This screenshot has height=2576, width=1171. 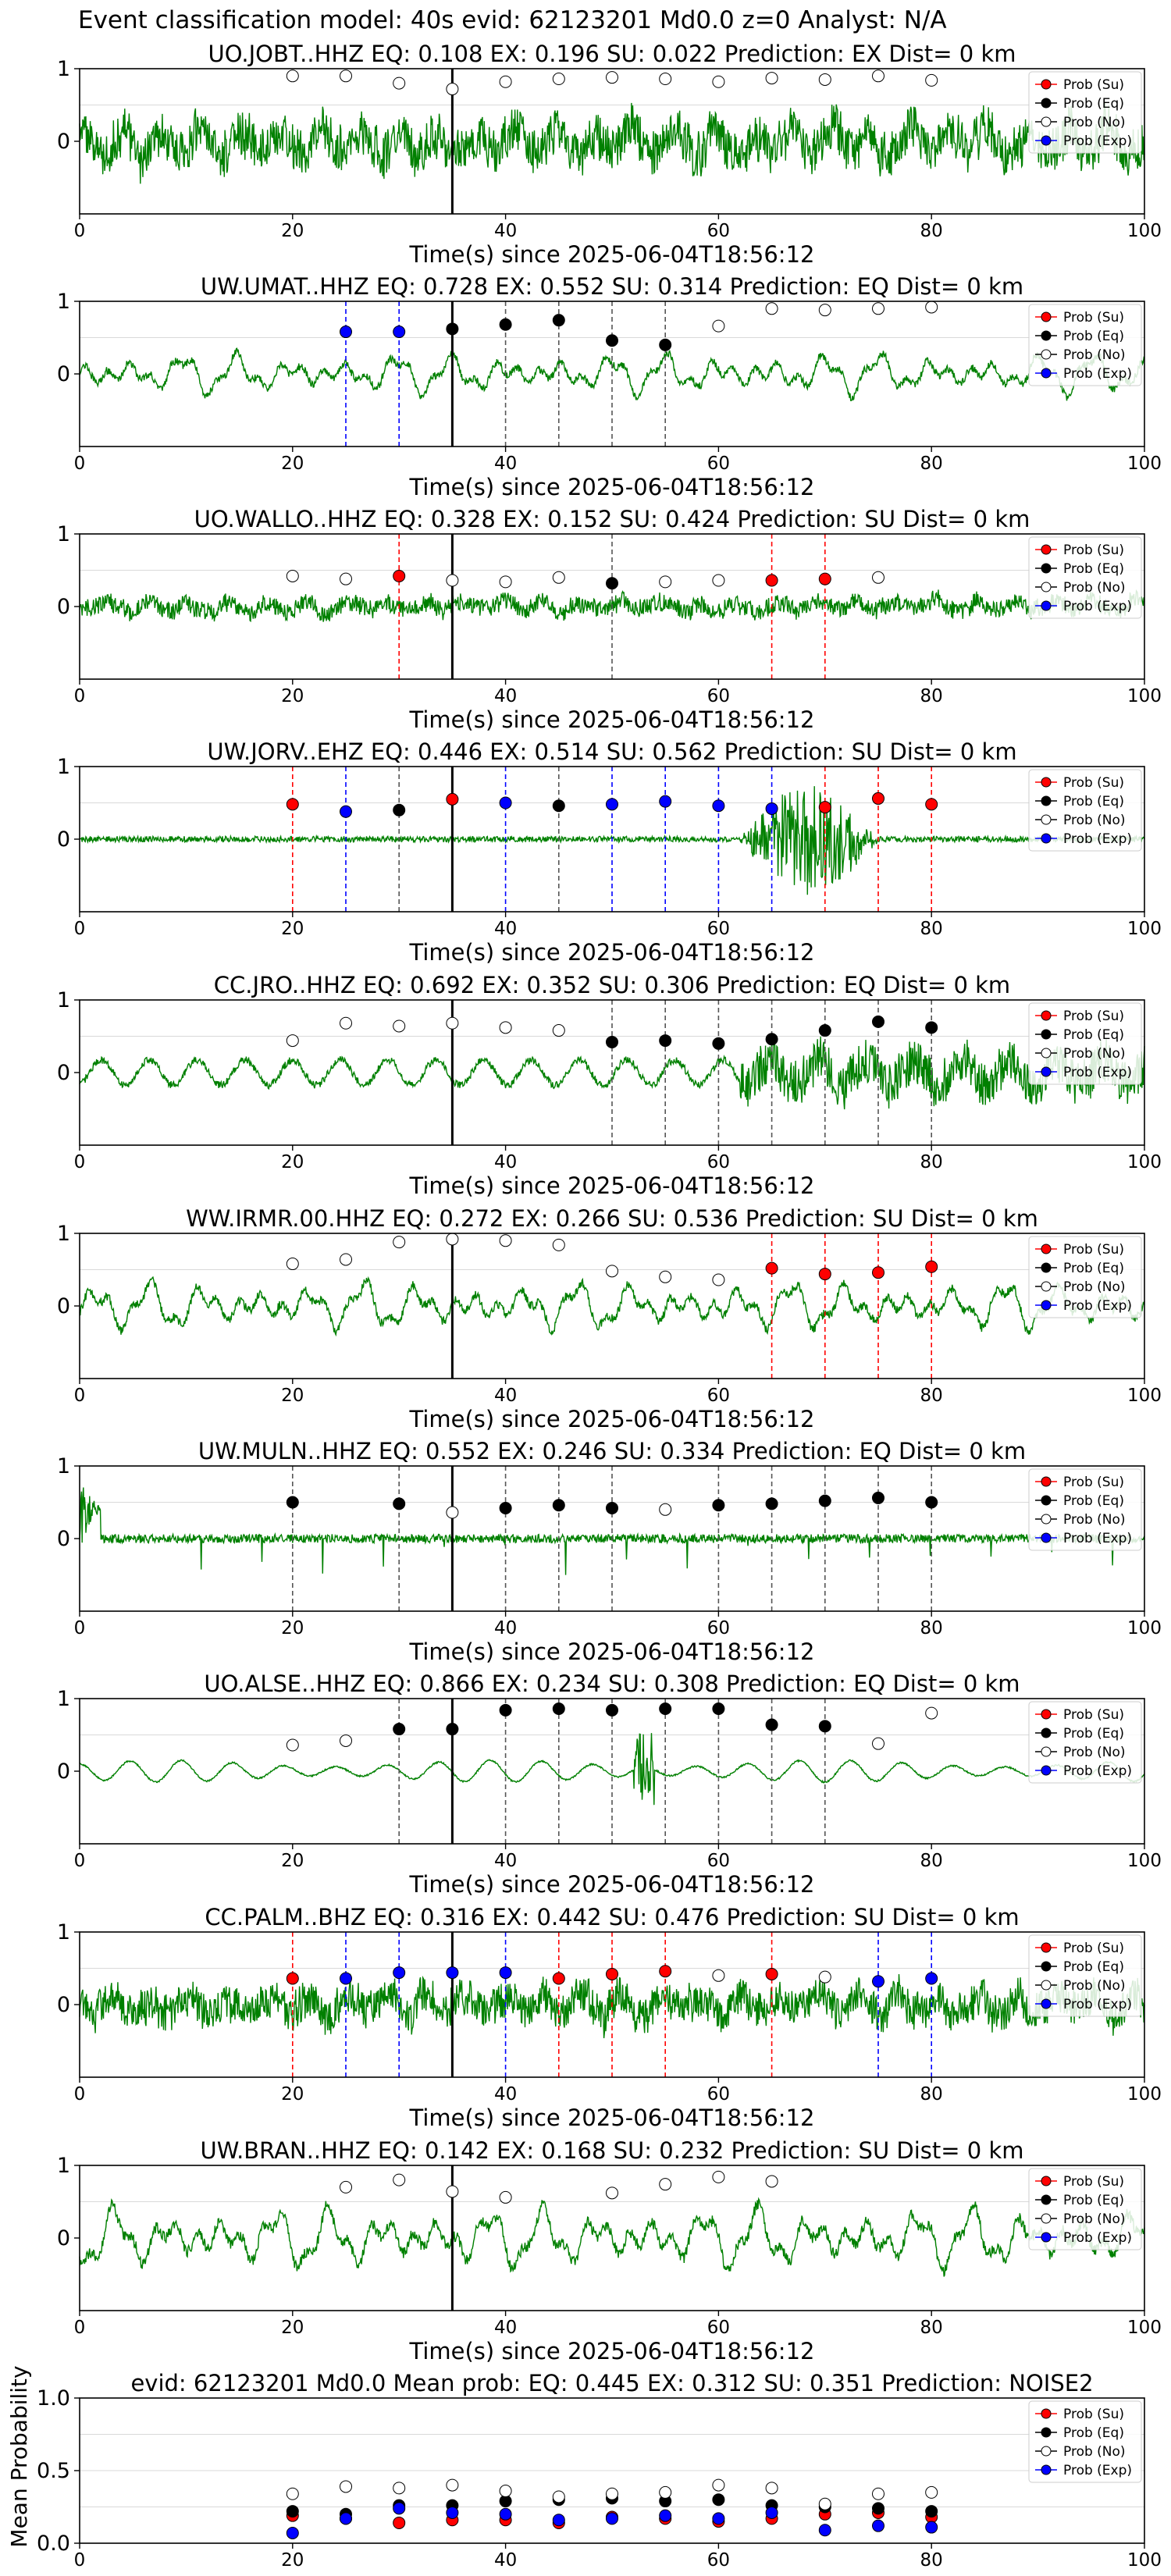 What do you see at coordinates (1093, 1948) in the screenshot?
I see `panel-9-legend-label-su: Prob (Su)` at bounding box center [1093, 1948].